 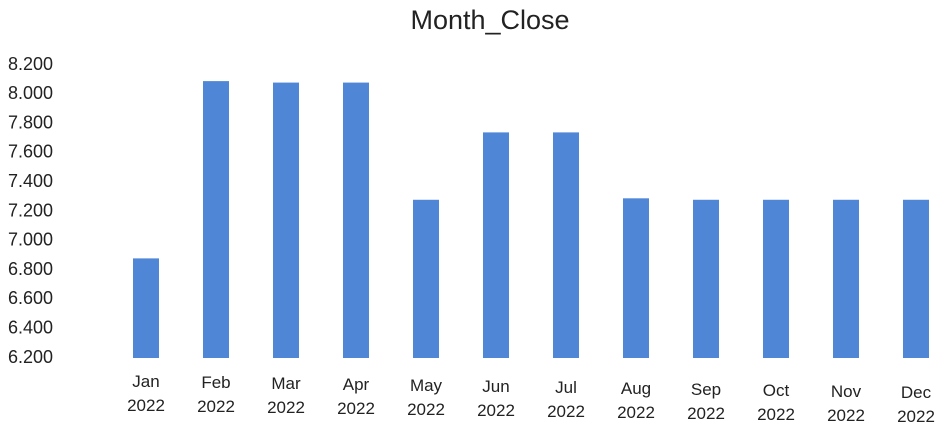 I want to click on x-tick-label: Apr 2022, so click(x=356, y=396).